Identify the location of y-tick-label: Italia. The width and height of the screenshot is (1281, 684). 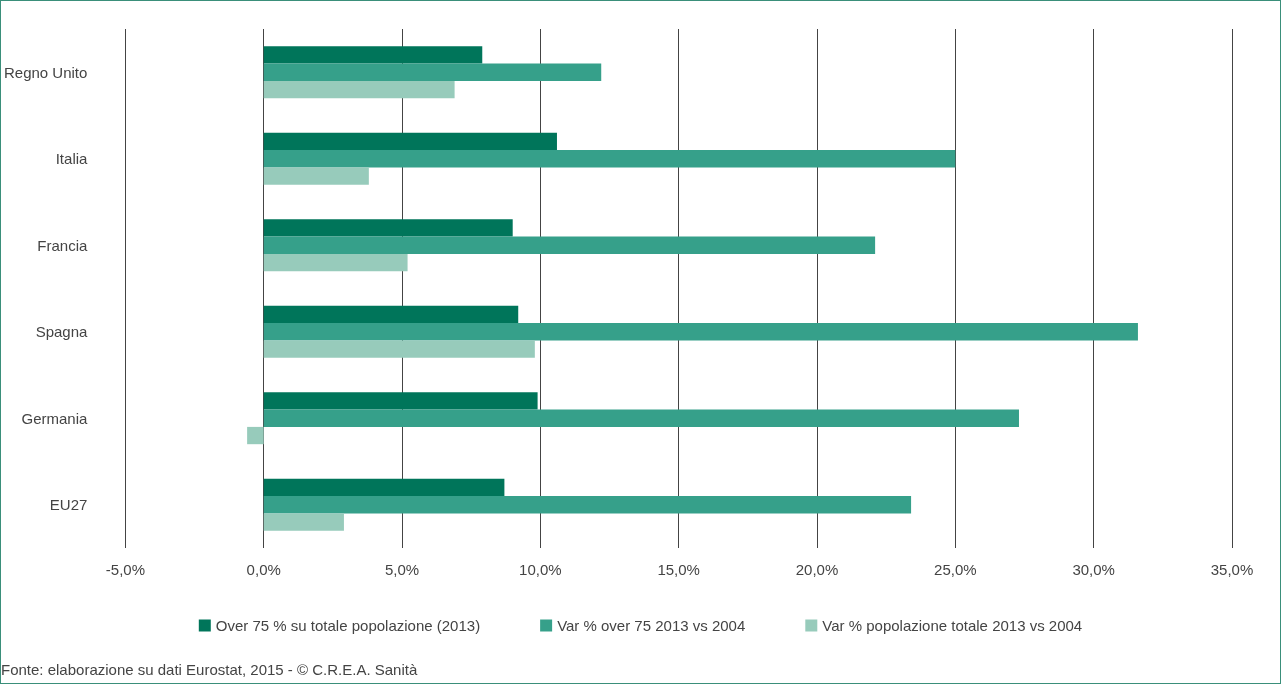
(72, 159).